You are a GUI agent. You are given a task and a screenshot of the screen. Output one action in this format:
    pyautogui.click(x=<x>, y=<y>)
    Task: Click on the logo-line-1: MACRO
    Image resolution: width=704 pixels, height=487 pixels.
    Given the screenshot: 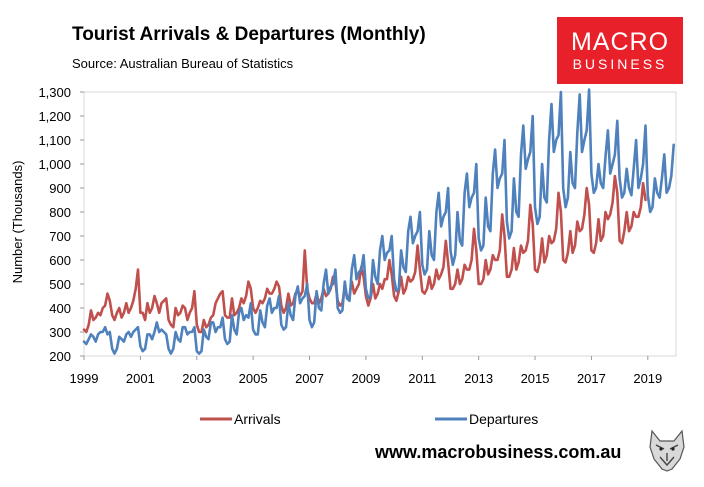 What is the action you would take?
    pyautogui.click(x=620, y=42)
    